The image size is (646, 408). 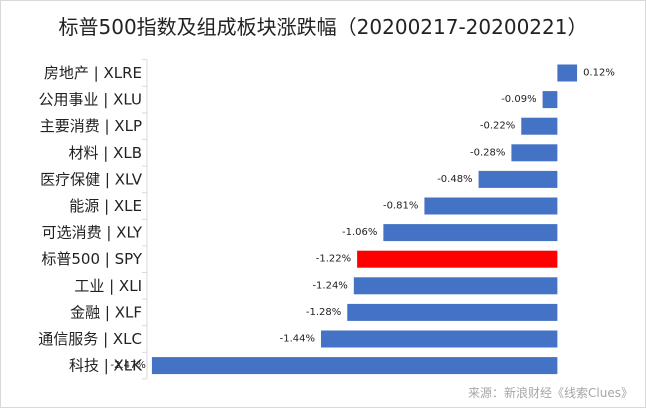 I want to click on value-label: -0.48%, so click(x=454, y=179).